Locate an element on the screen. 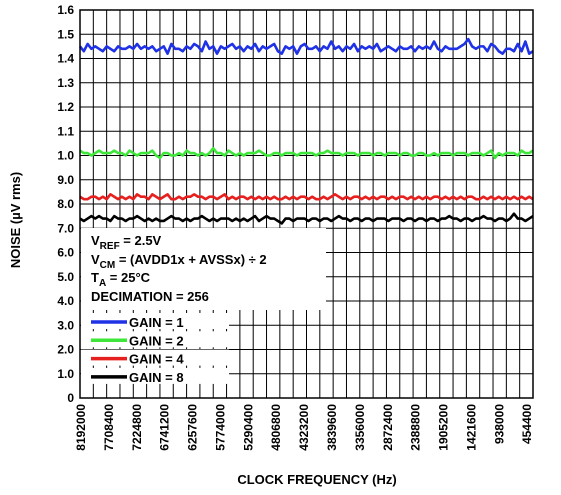 The height and width of the screenshot is (495, 561). y-tick-label: 1.3 is located at coordinates (65, 83).